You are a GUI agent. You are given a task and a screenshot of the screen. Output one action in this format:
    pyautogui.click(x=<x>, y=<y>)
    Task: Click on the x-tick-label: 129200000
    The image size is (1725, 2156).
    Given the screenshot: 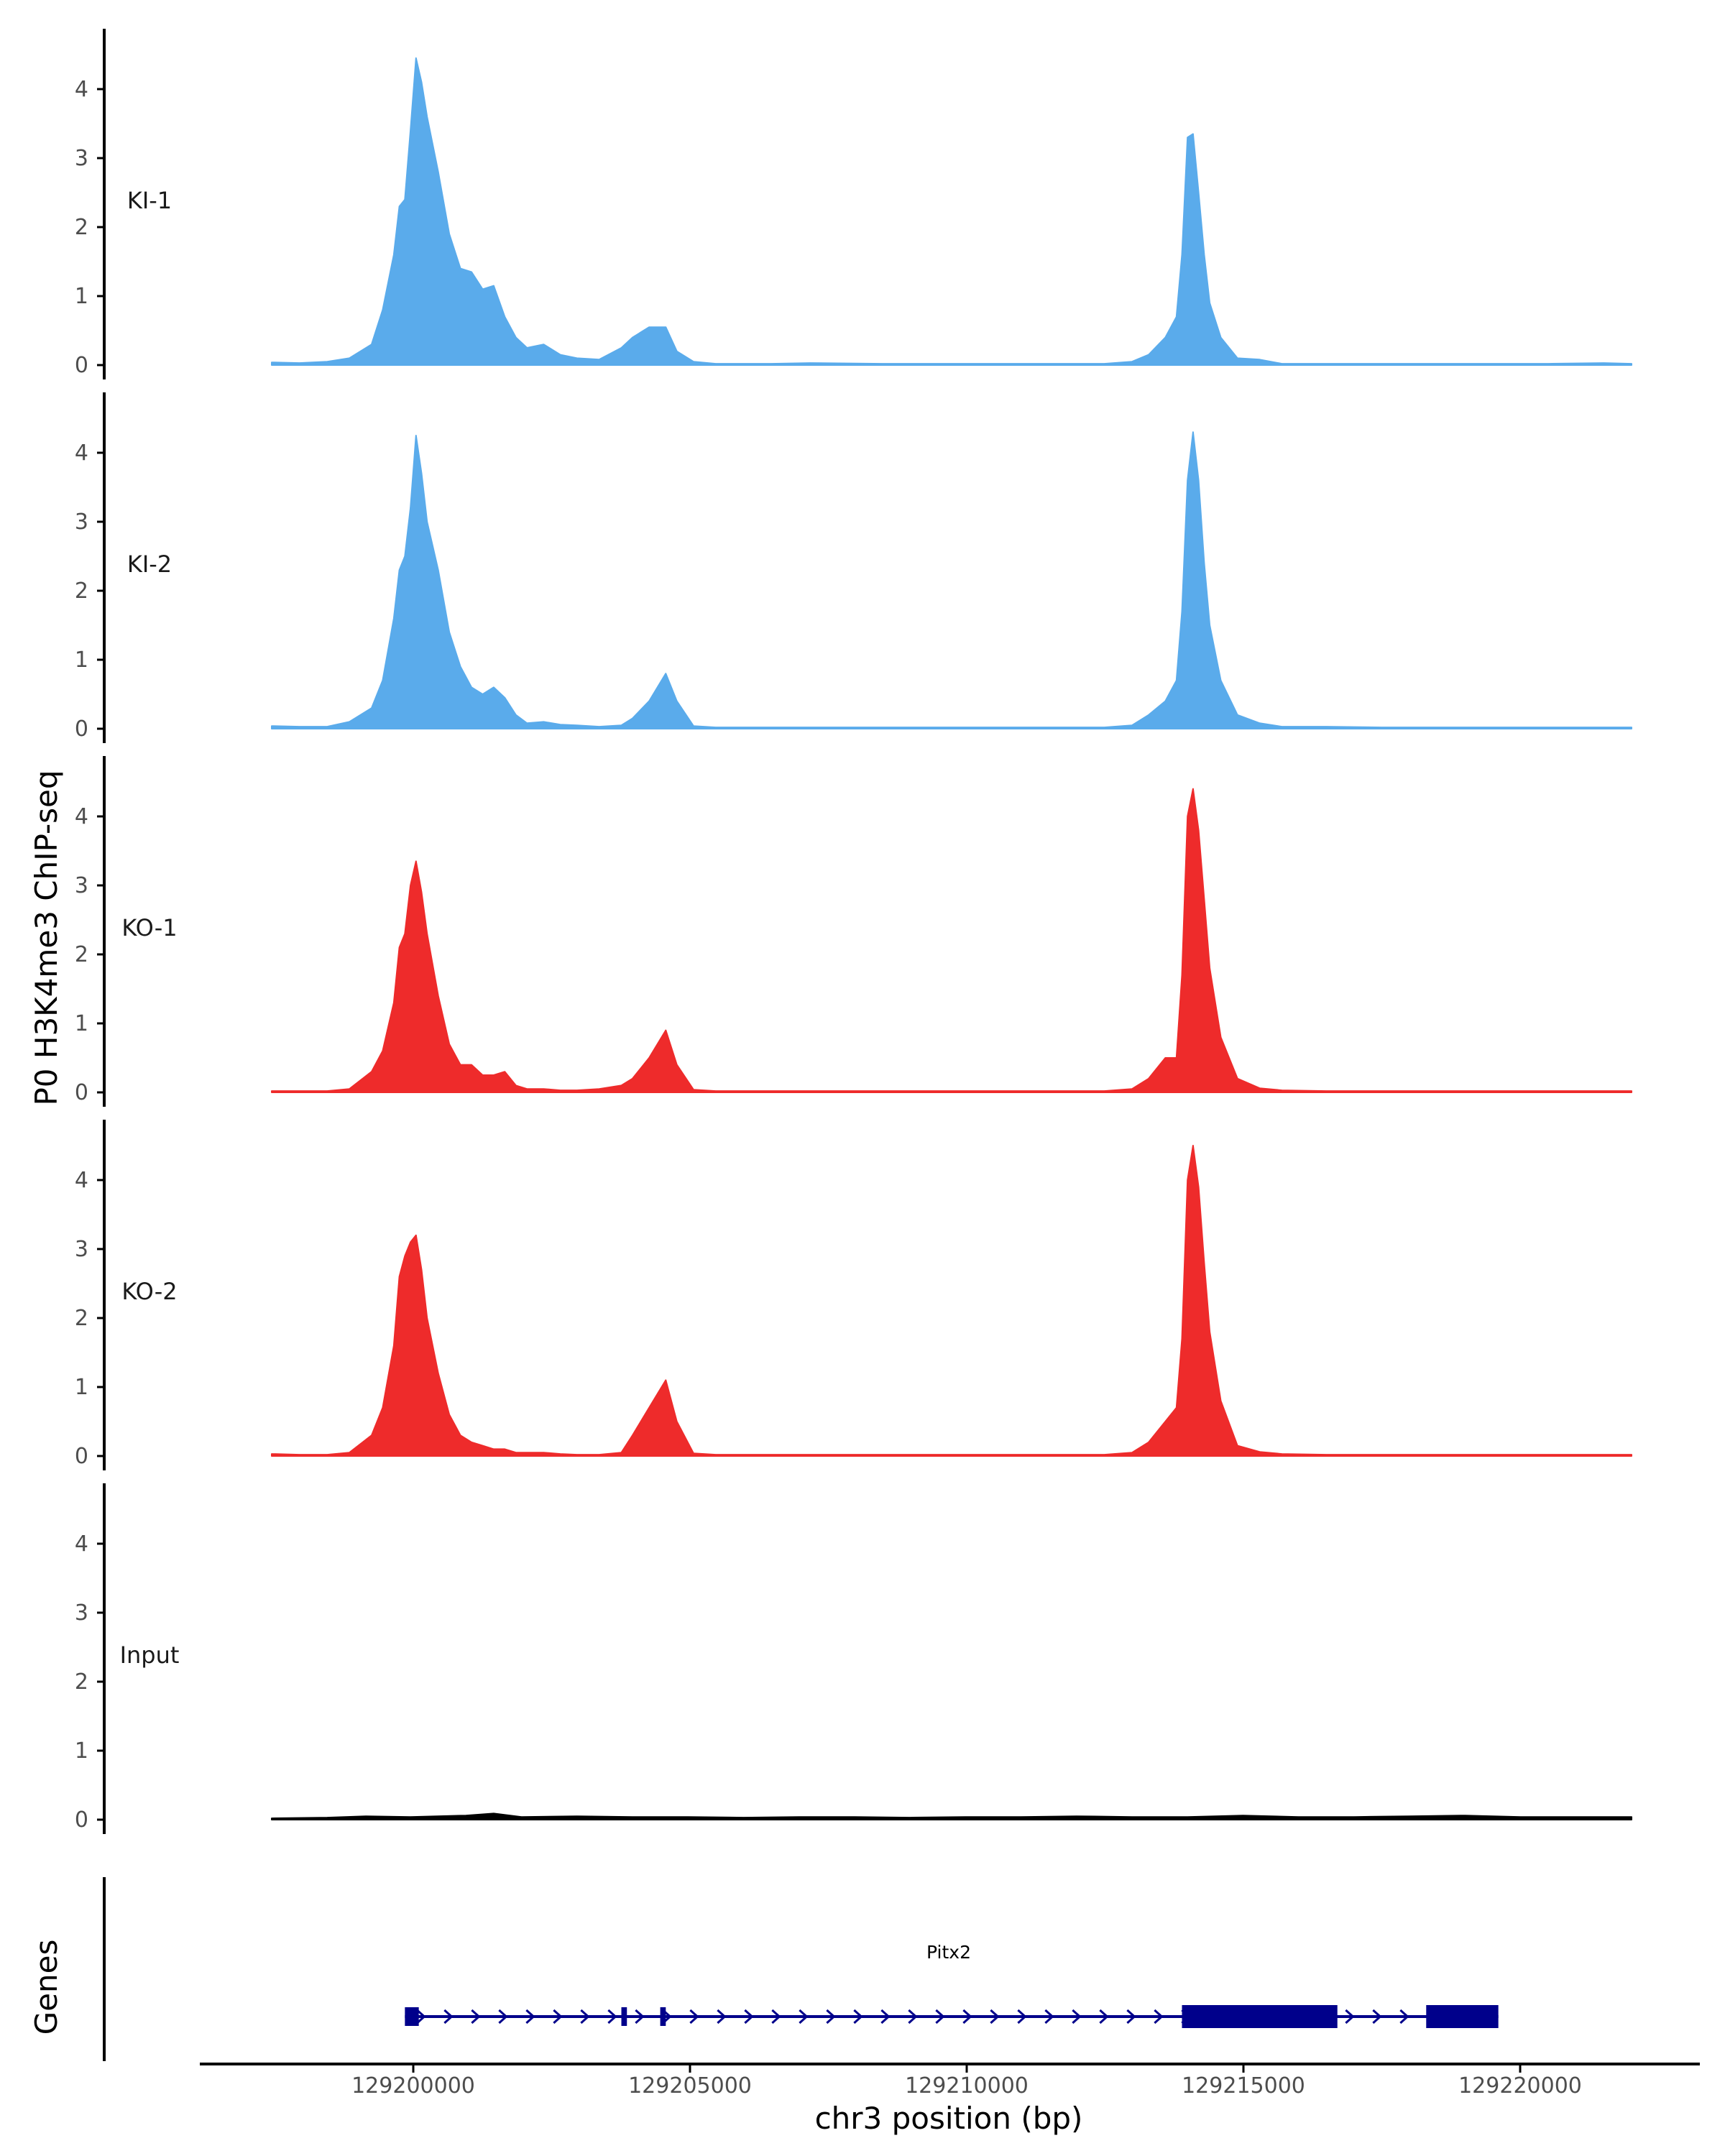 What is the action you would take?
    pyautogui.click(x=413, y=2086)
    